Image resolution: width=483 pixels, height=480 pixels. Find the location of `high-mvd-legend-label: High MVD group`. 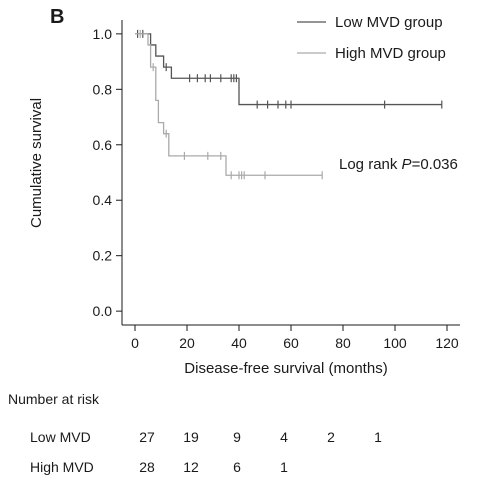

high-mvd-legend-label: High MVD group is located at coordinates (390, 53).